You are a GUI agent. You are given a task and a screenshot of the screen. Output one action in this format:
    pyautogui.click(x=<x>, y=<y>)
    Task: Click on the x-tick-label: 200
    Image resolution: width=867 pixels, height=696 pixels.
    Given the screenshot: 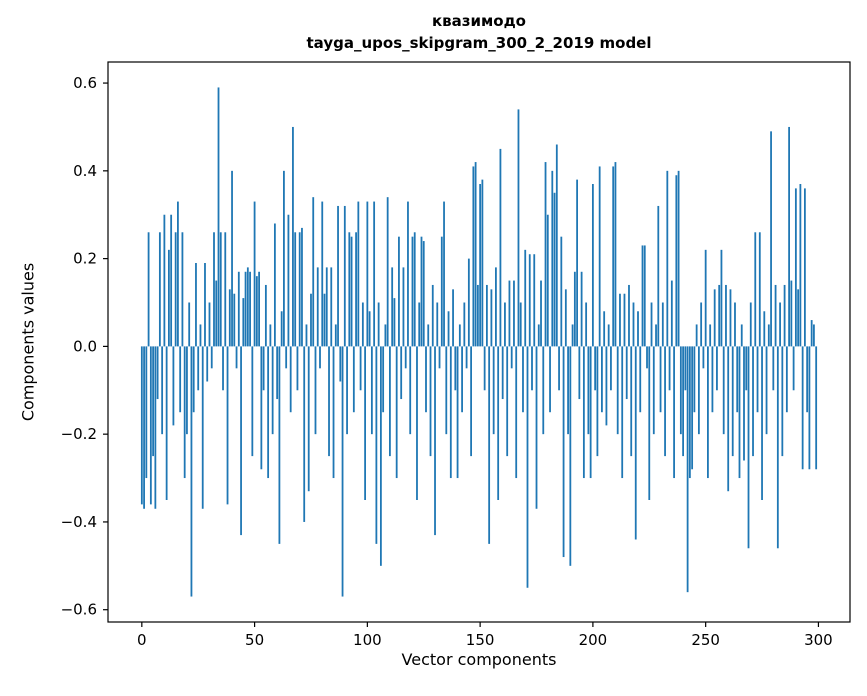 What is the action you would take?
    pyautogui.click(x=593, y=640)
    